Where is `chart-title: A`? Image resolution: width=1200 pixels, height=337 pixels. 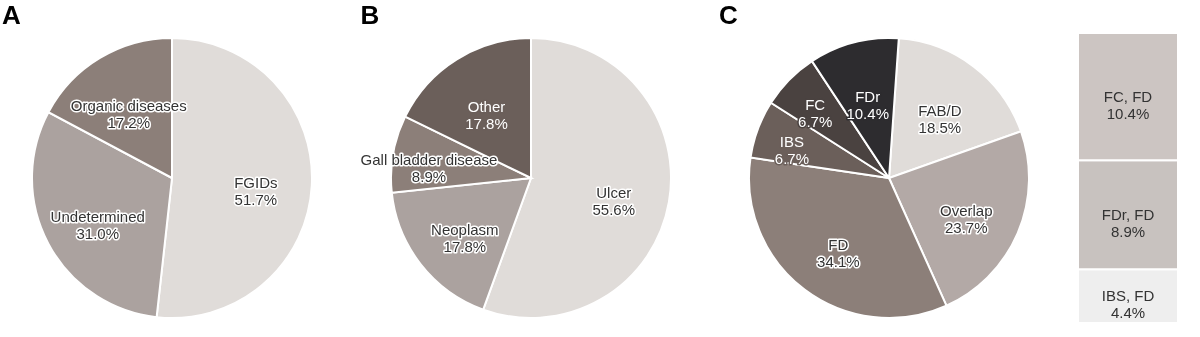 chart-title: A is located at coordinates (11, 15).